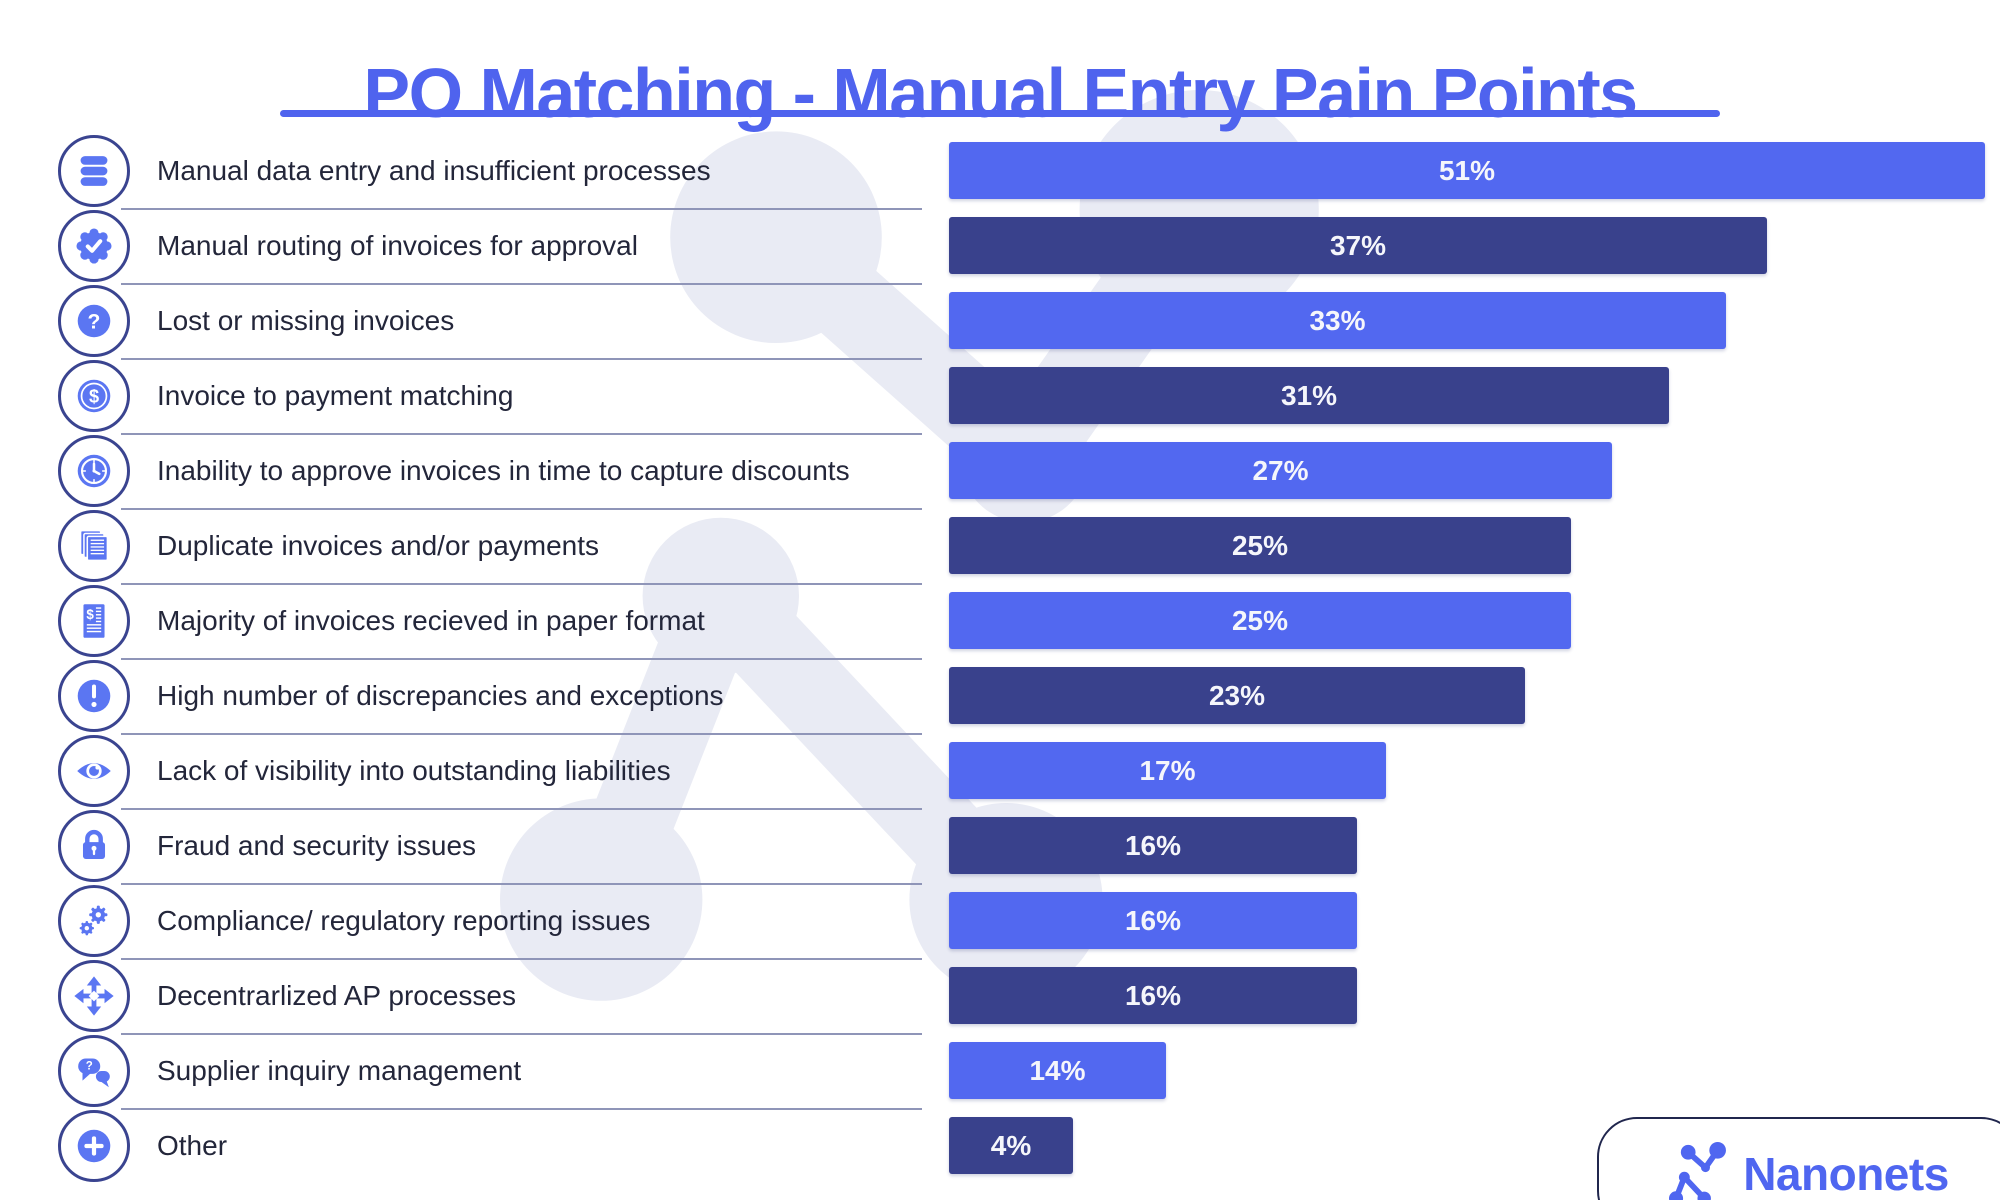 The height and width of the screenshot is (1200, 2000). I want to click on value-bar: 51%, so click(1467, 170).